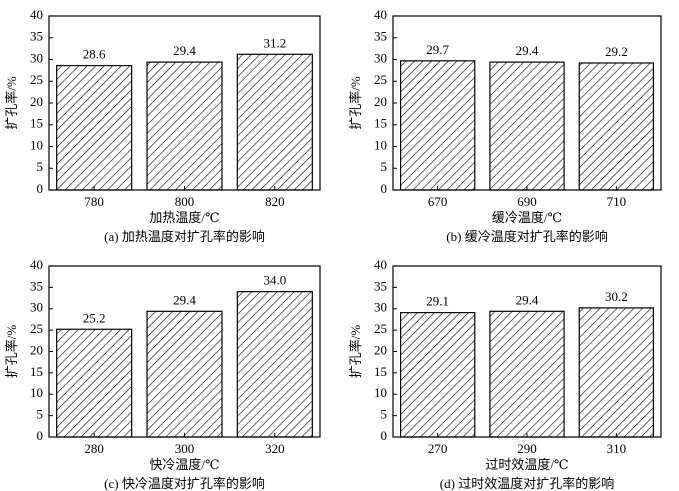 Image resolution: width=679 pixels, height=491 pixels. I want to click on value-label: 30.2, so click(616, 296).